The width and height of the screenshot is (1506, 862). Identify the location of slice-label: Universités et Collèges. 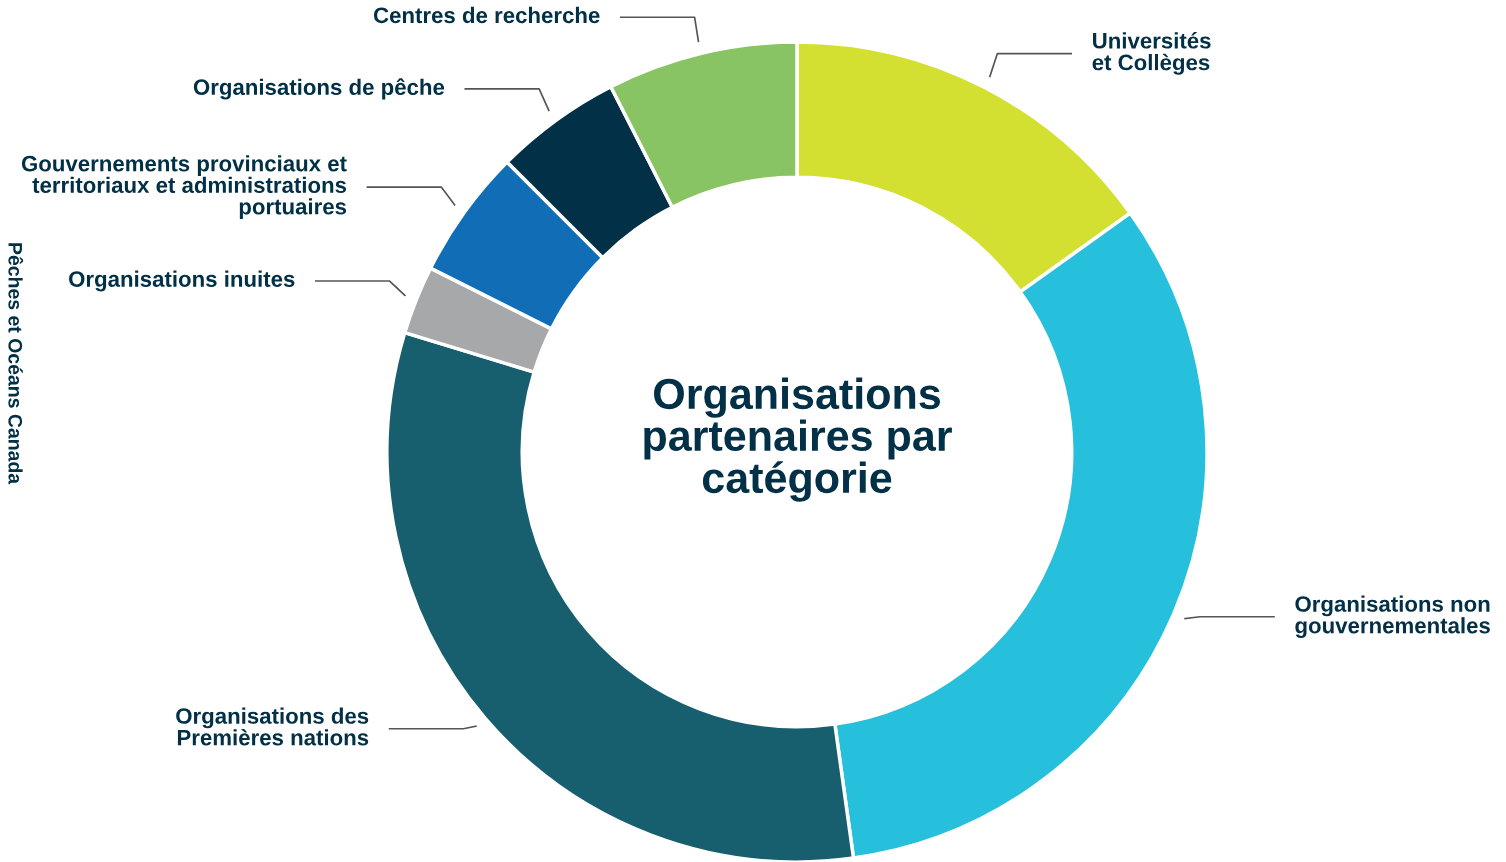
(1151, 53).